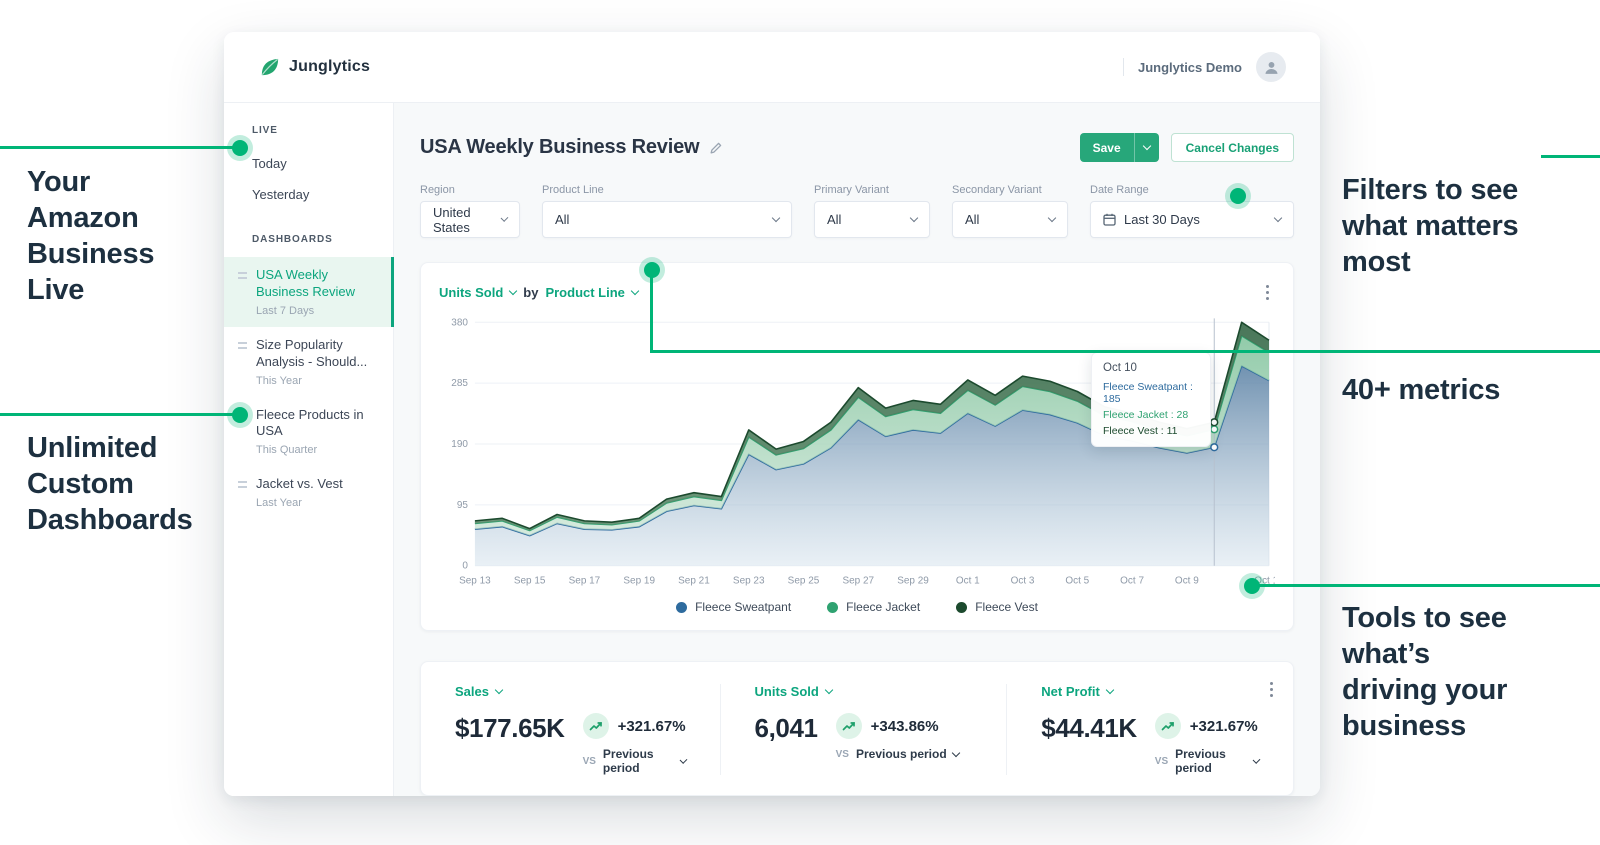  I want to click on svg-text: 190, so click(459, 444).